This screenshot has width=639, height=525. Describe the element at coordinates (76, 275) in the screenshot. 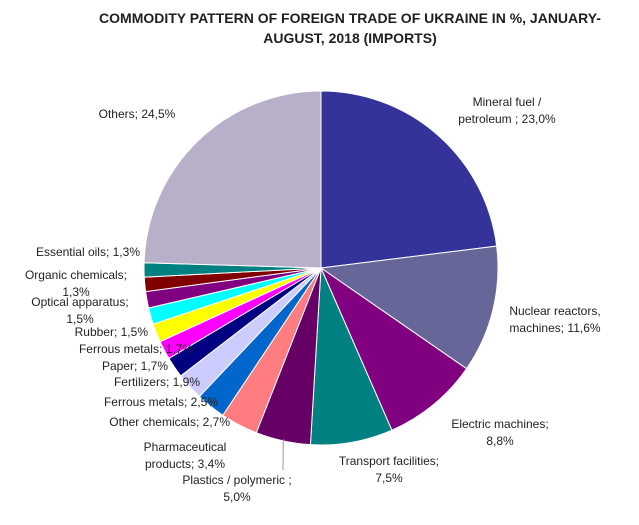

I see `slice-label-line: Organic chemicals;` at that location.